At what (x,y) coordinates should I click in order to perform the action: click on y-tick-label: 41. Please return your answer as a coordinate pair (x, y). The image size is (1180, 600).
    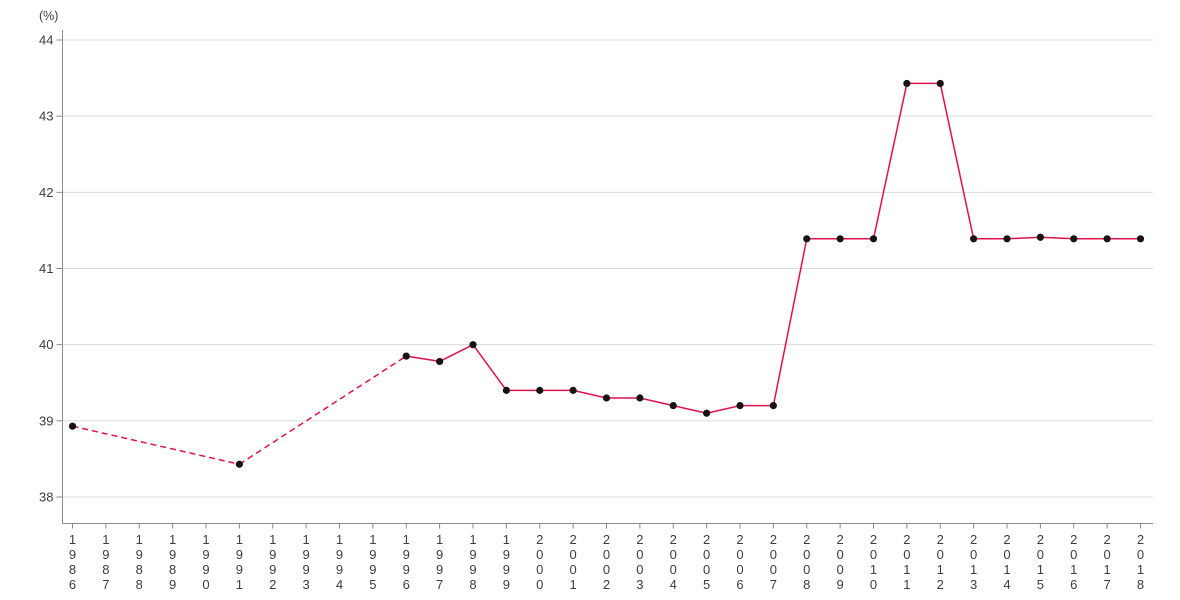
    Looking at the image, I should click on (46, 268).